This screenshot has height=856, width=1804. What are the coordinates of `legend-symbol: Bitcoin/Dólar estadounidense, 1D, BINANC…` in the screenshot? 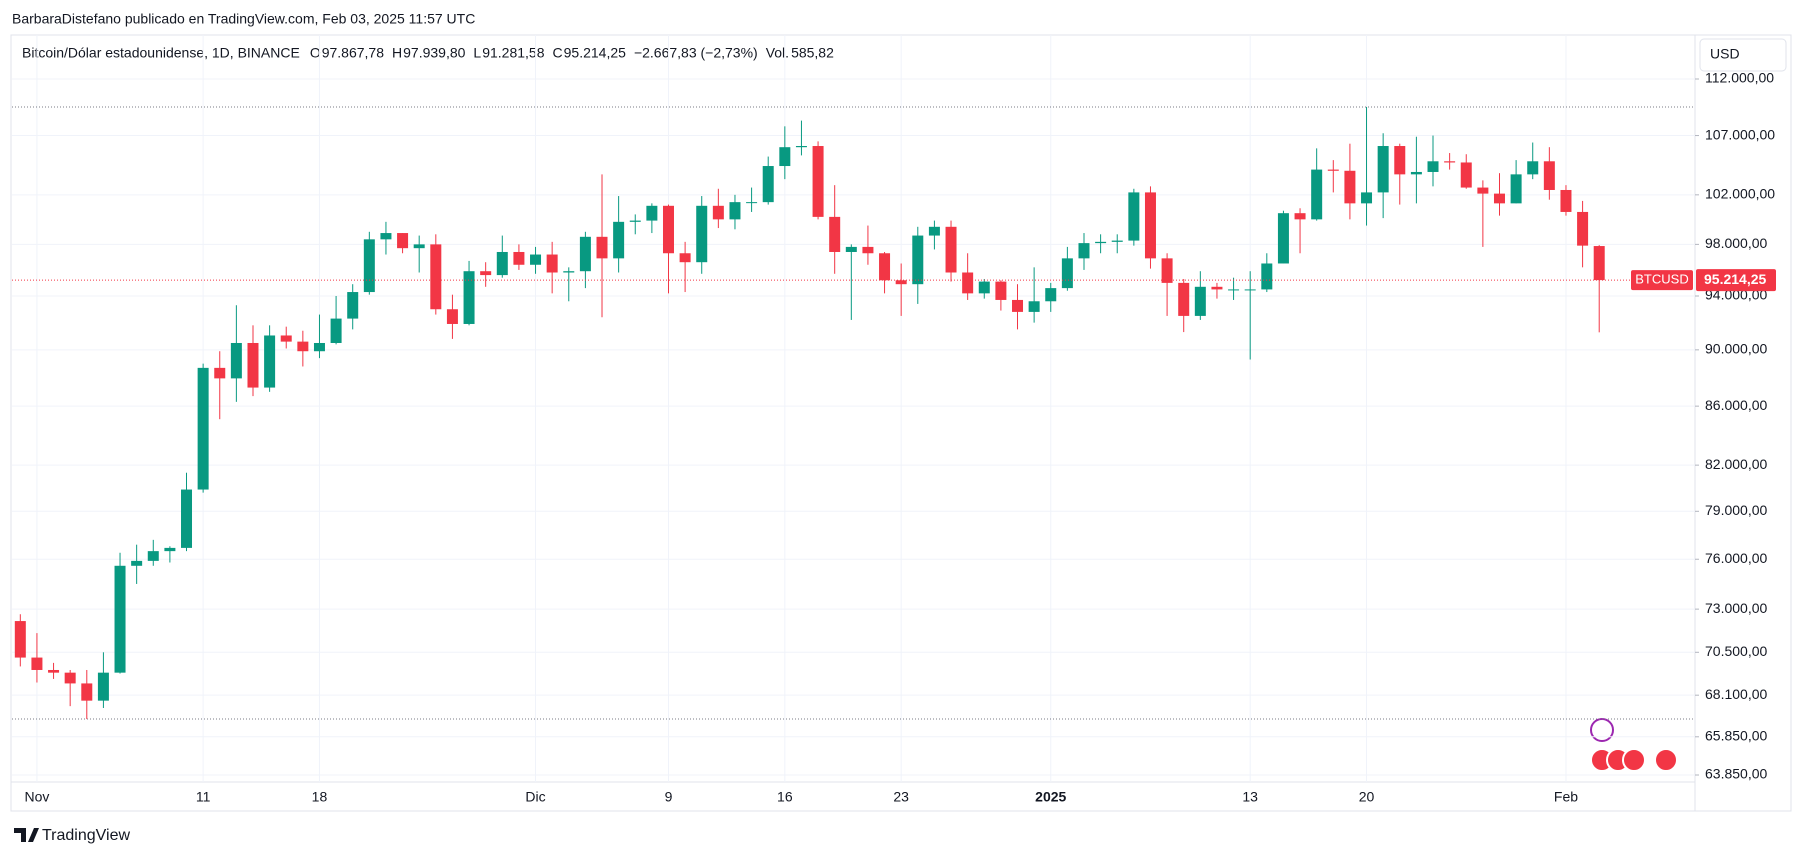 It's located at (161, 53).